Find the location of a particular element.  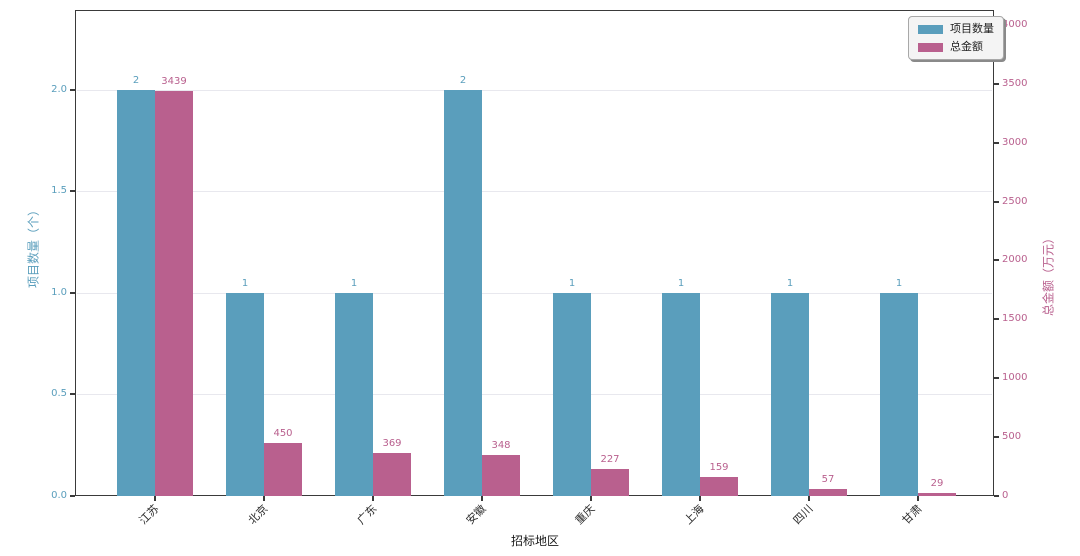

bar-项目数量-四川 is located at coordinates (790, 394).